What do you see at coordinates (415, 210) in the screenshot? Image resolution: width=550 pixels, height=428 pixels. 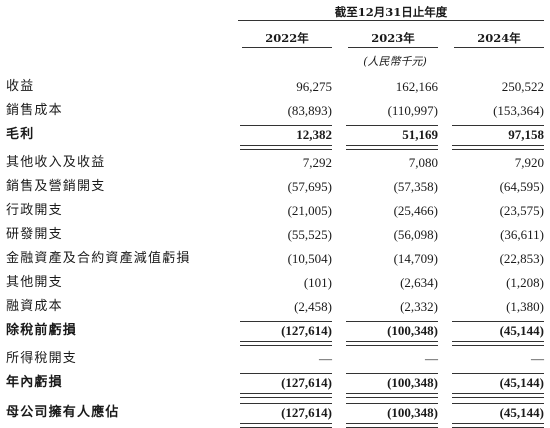 I see `value-cell-2023: (25,466)` at bounding box center [415, 210].